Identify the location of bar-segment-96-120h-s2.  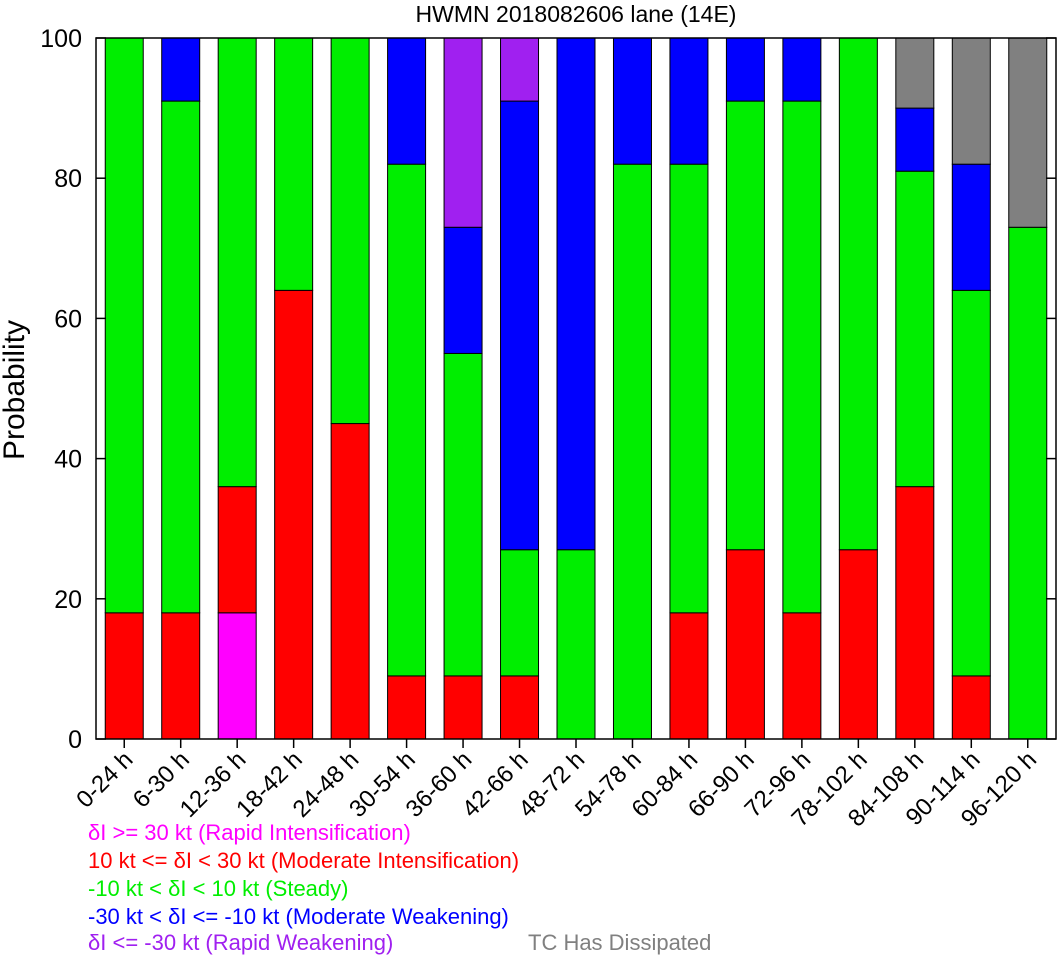
(1028, 483).